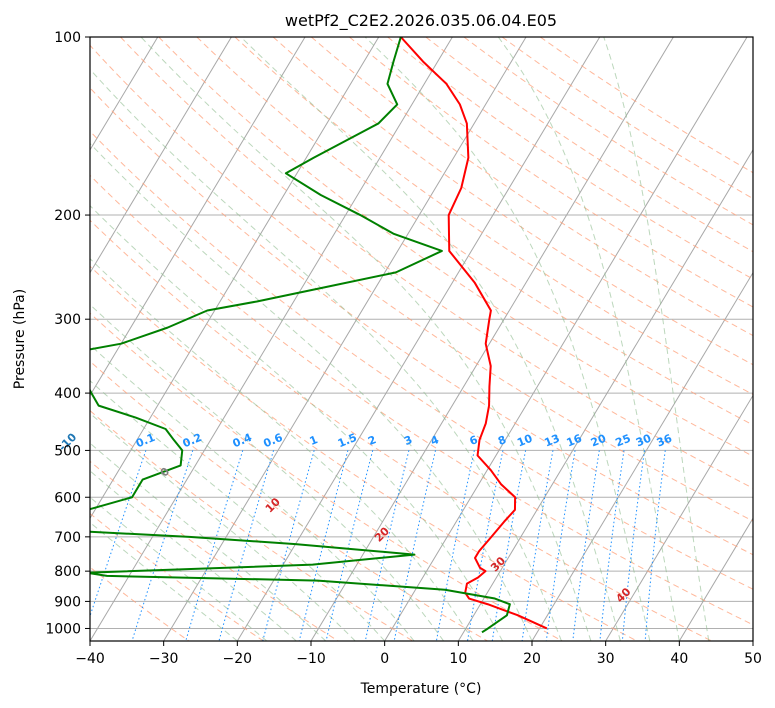  I want to click on y-tick-label: 300, so click(67, 320).